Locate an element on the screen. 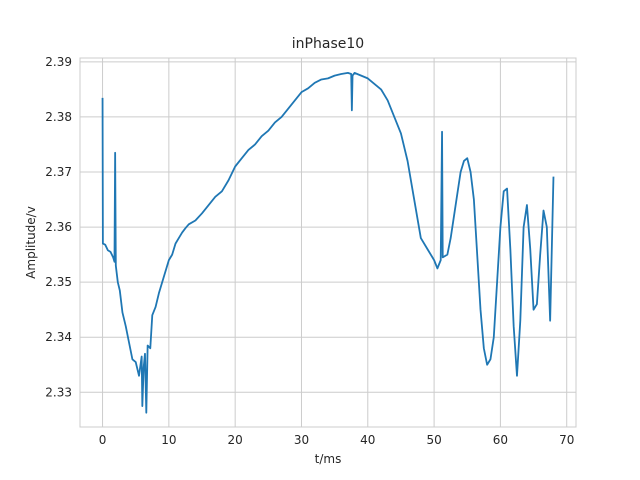 The width and height of the screenshot is (640, 480). x-tick-label: 70 is located at coordinates (566, 440).